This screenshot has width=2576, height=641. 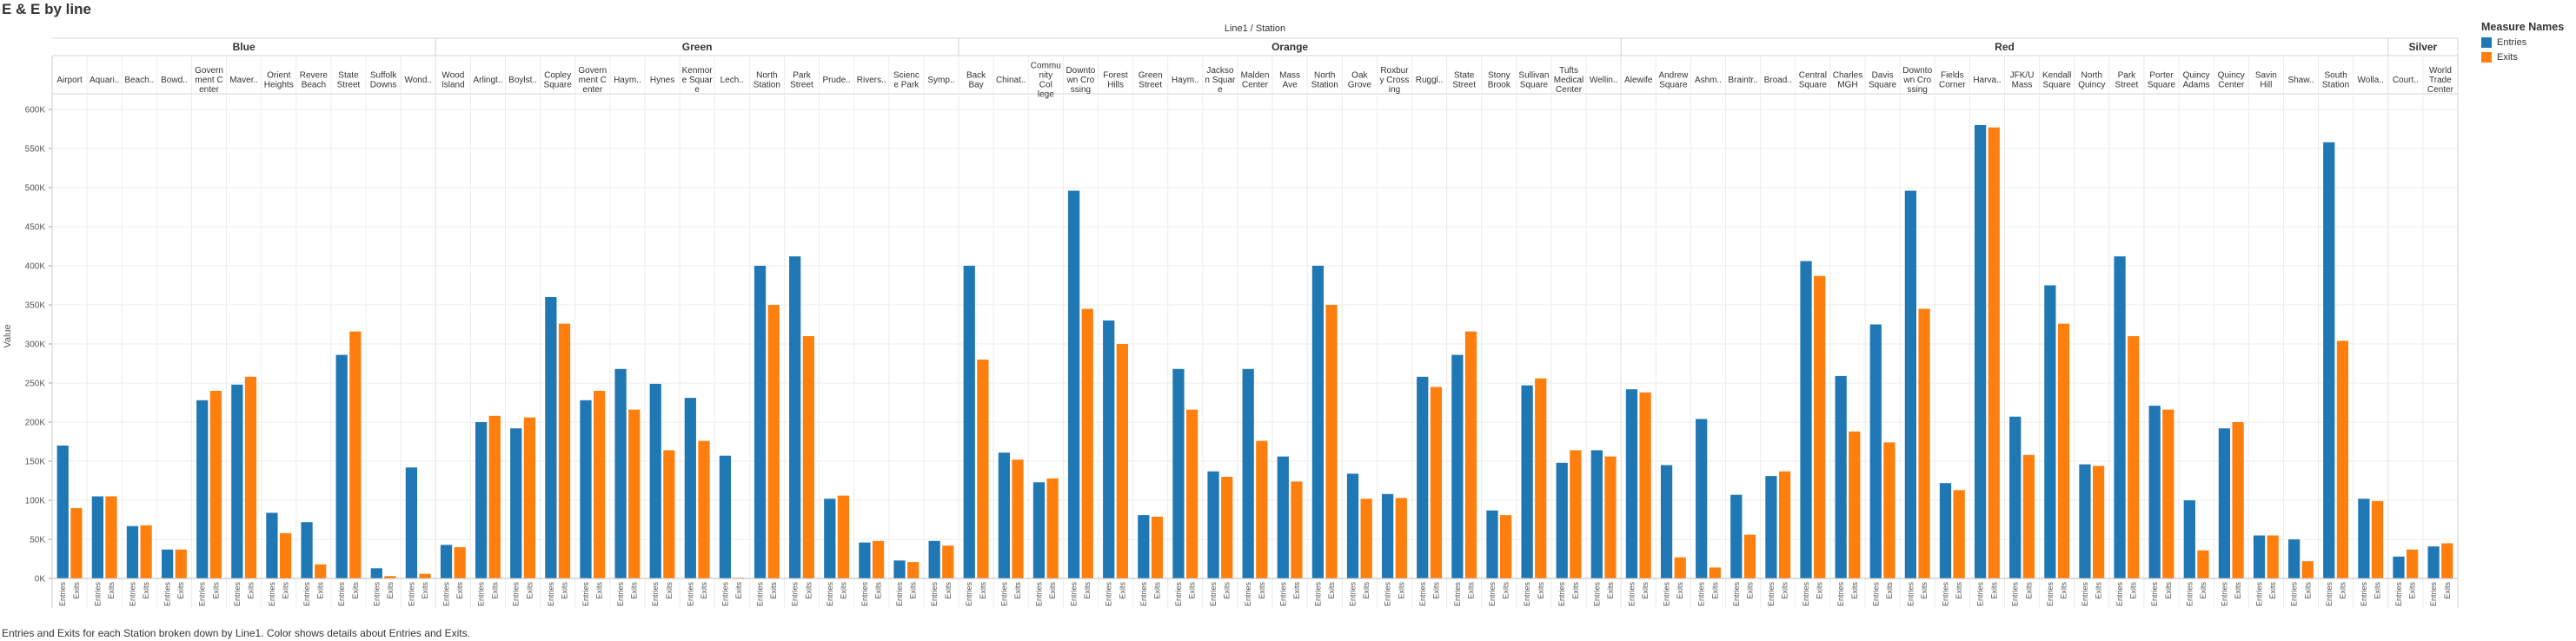 What do you see at coordinates (2522, 42) in the screenshot?
I see `legend-item-entries: Entries` at bounding box center [2522, 42].